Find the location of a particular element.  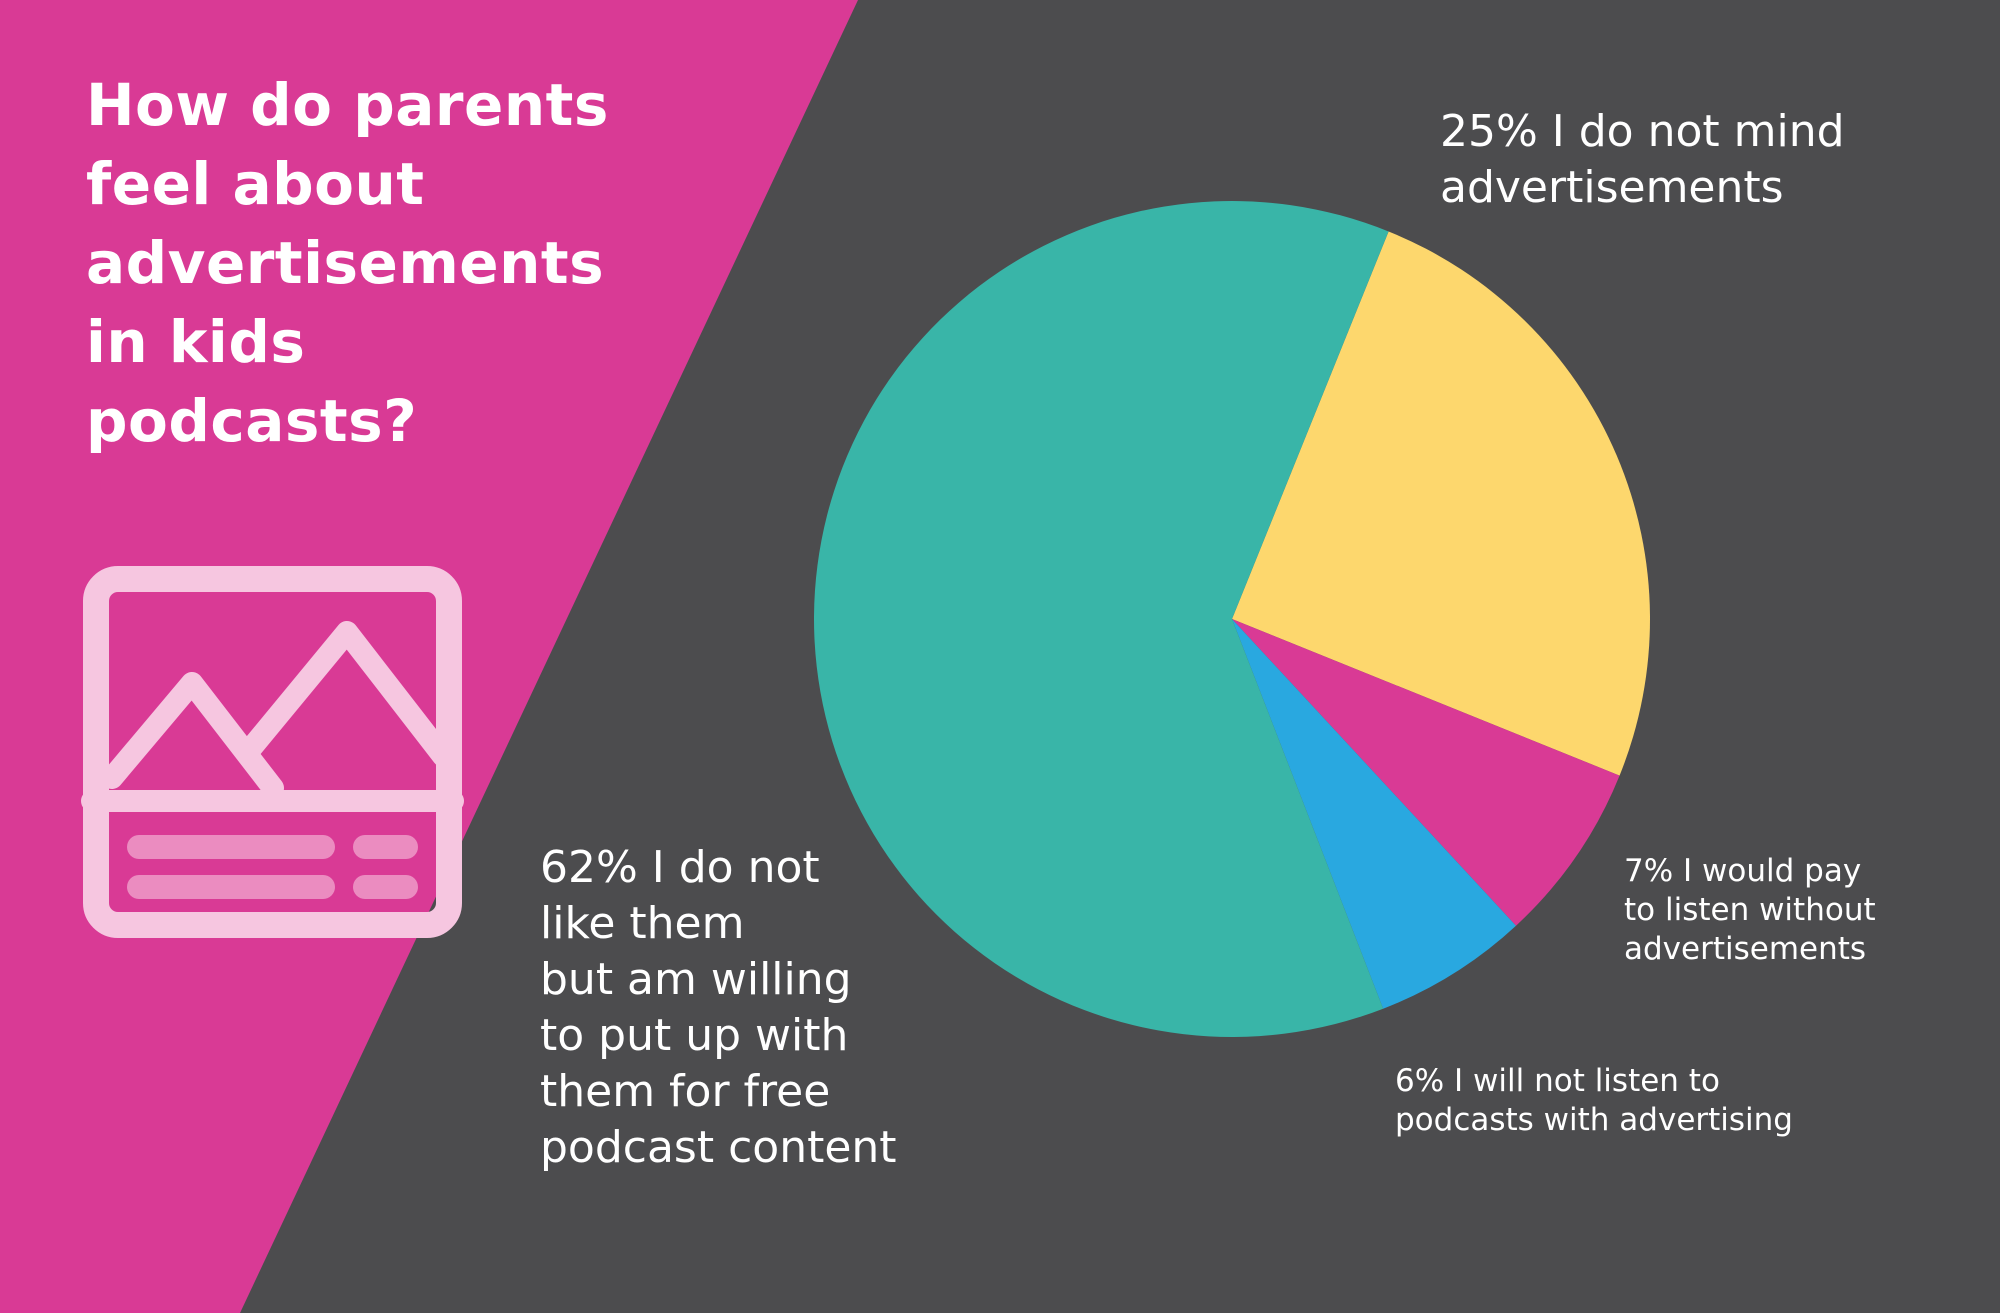

icon-text-bars is located at coordinates (272, 867).